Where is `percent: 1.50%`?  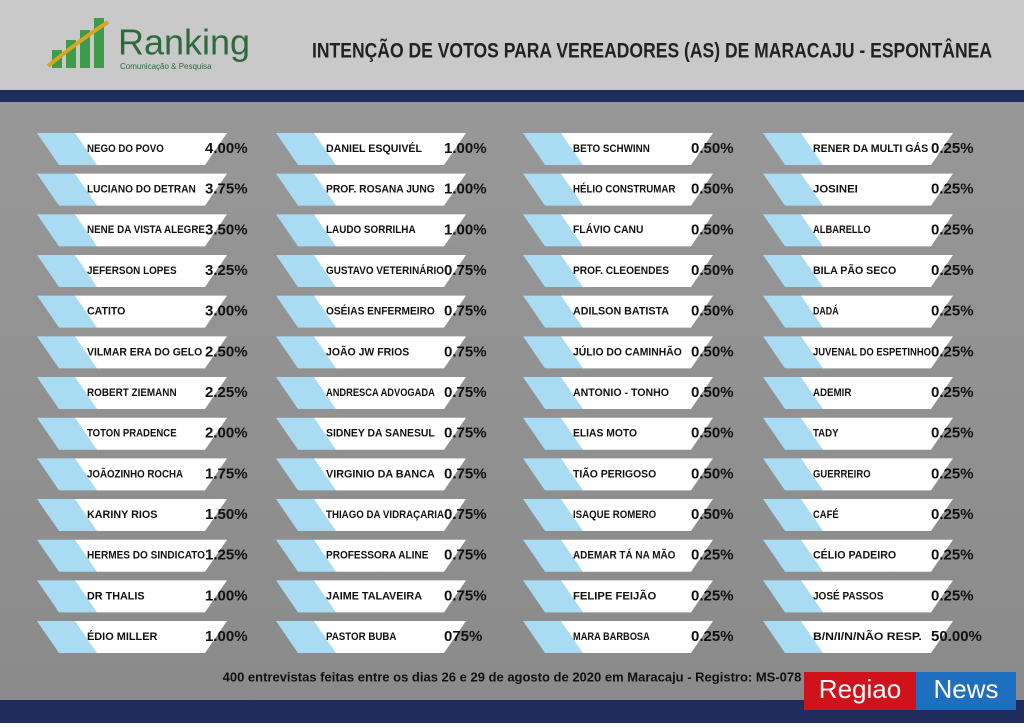
percent: 1.50% is located at coordinates (226, 514).